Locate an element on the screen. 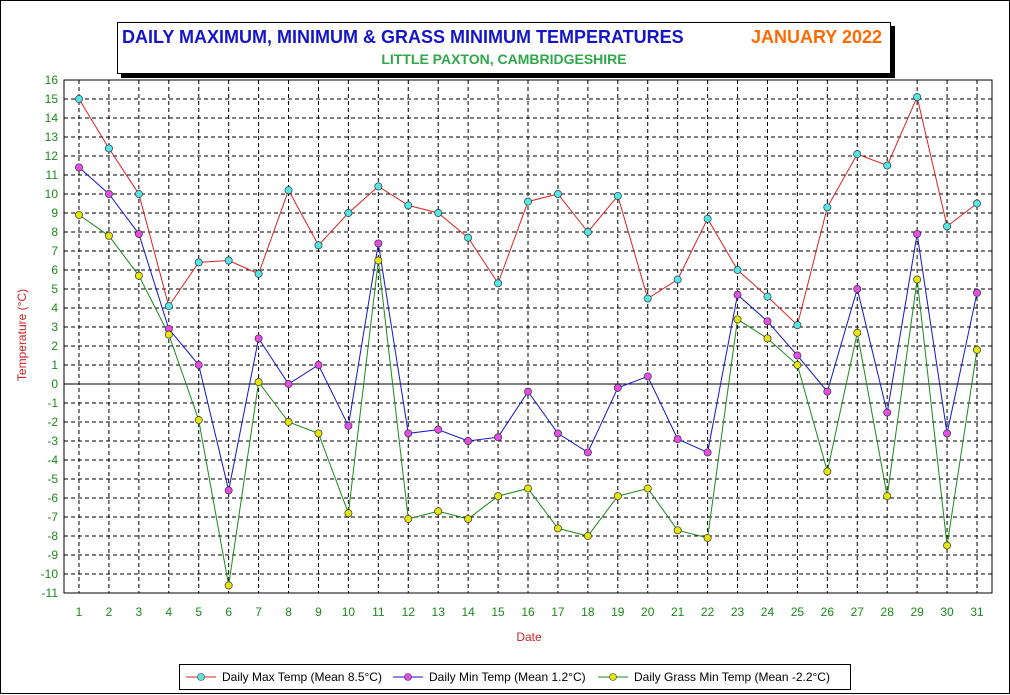  y-tick-label: -6 is located at coordinates (52, 498).